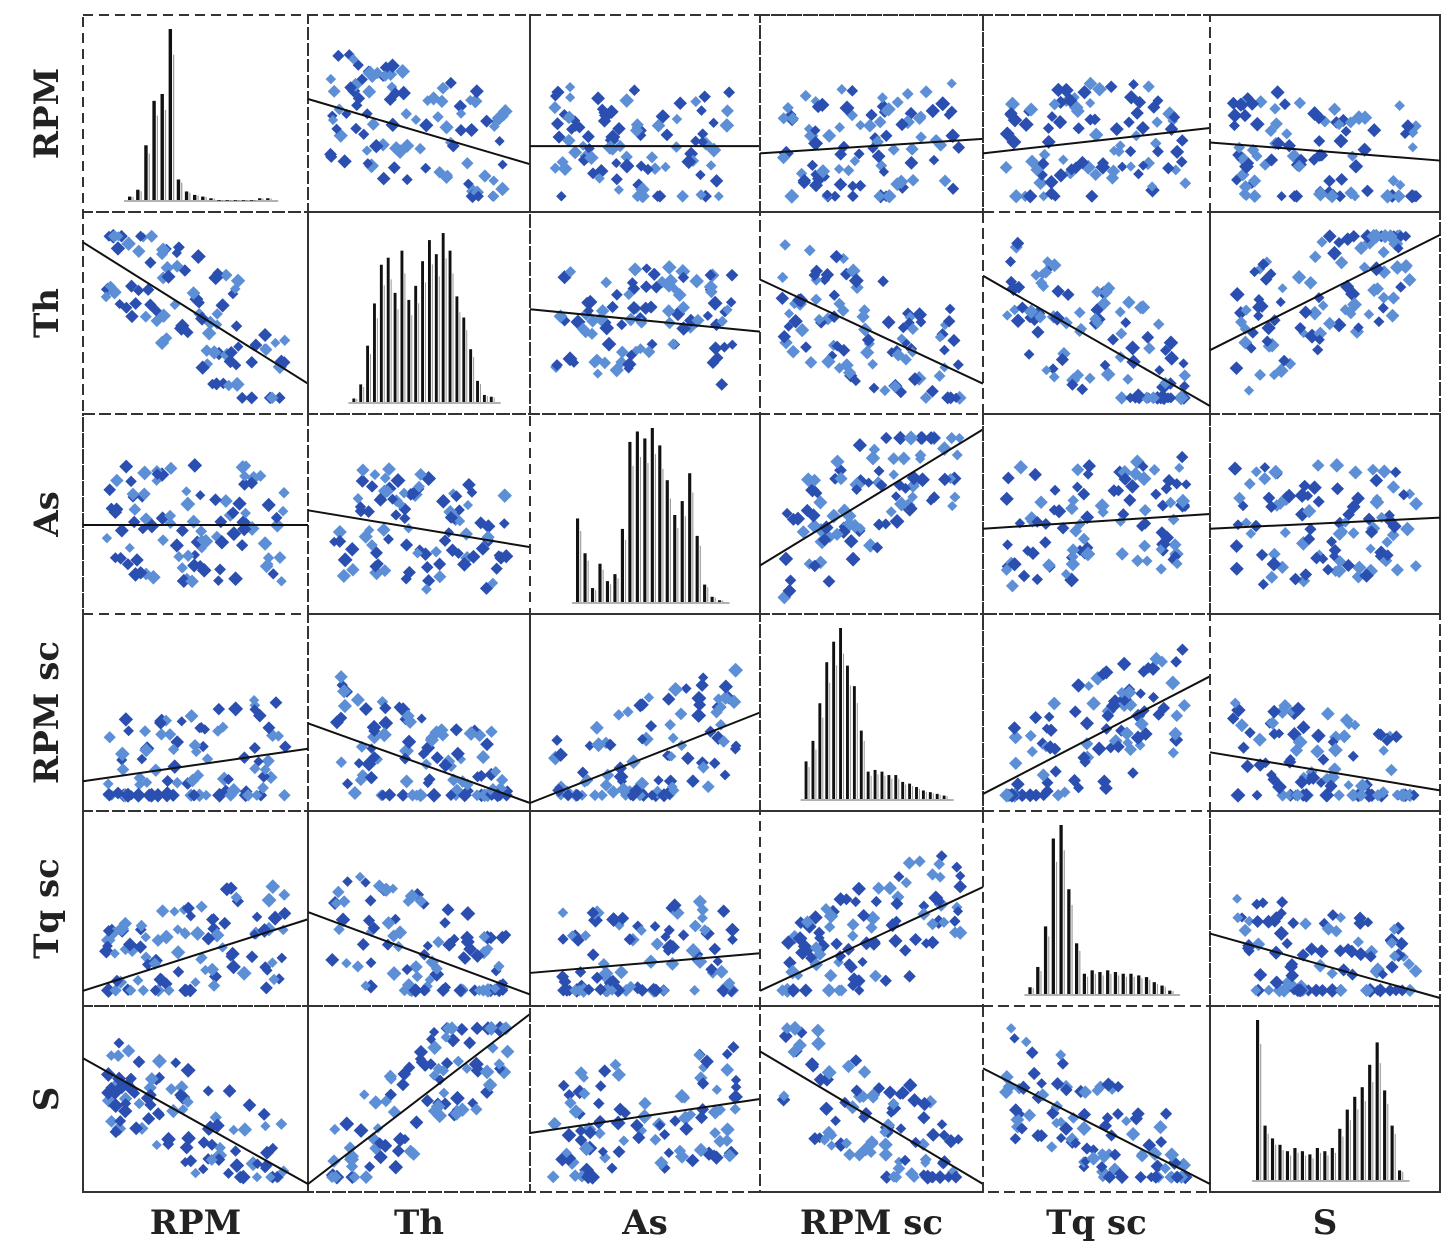 This screenshot has height=1243, width=1456. I want to click on fit-line-as-vs-th, so click(419, 529).